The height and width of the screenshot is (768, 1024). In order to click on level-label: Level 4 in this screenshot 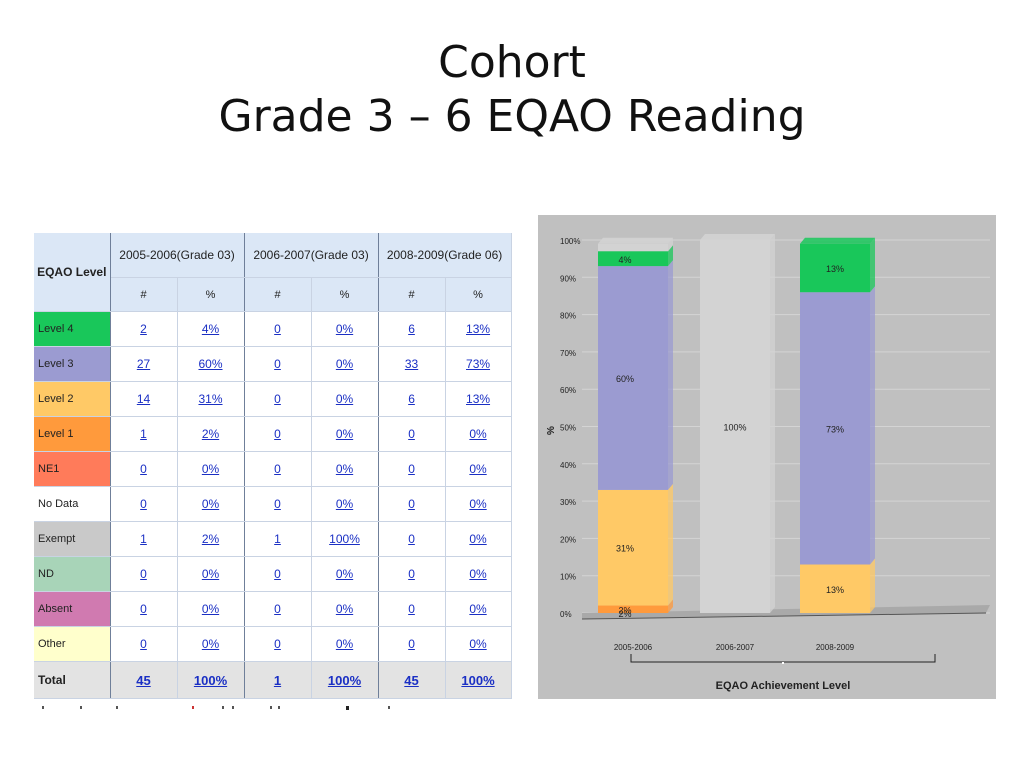, I will do `click(72, 329)`.